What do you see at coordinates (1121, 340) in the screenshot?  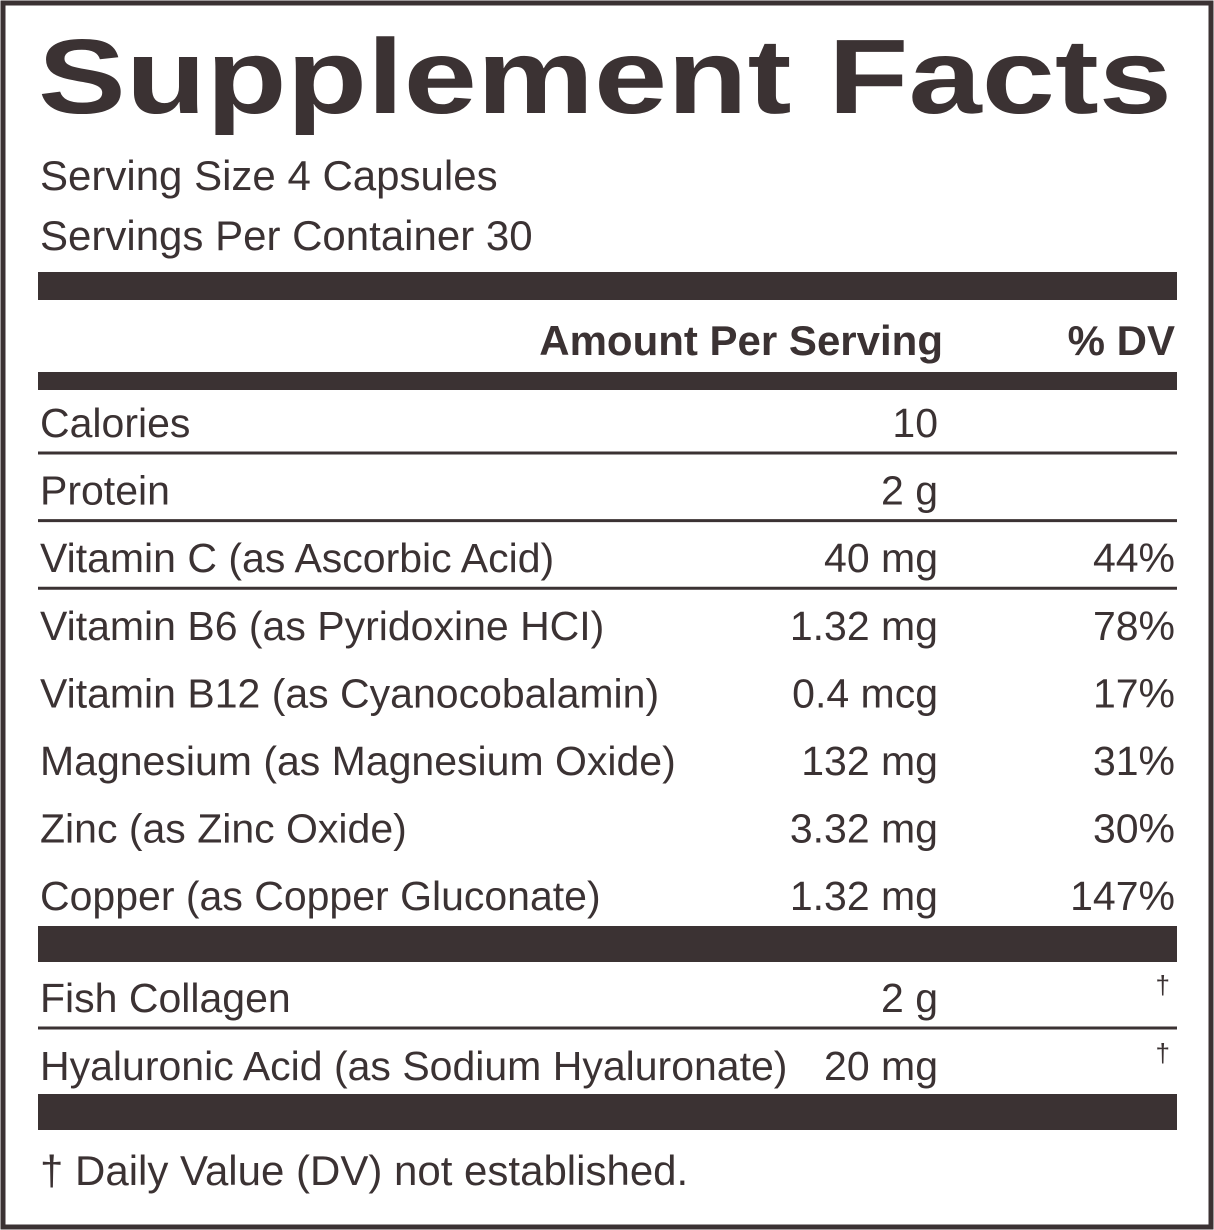 I see `dv-header: % DV` at bounding box center [1121, 340].